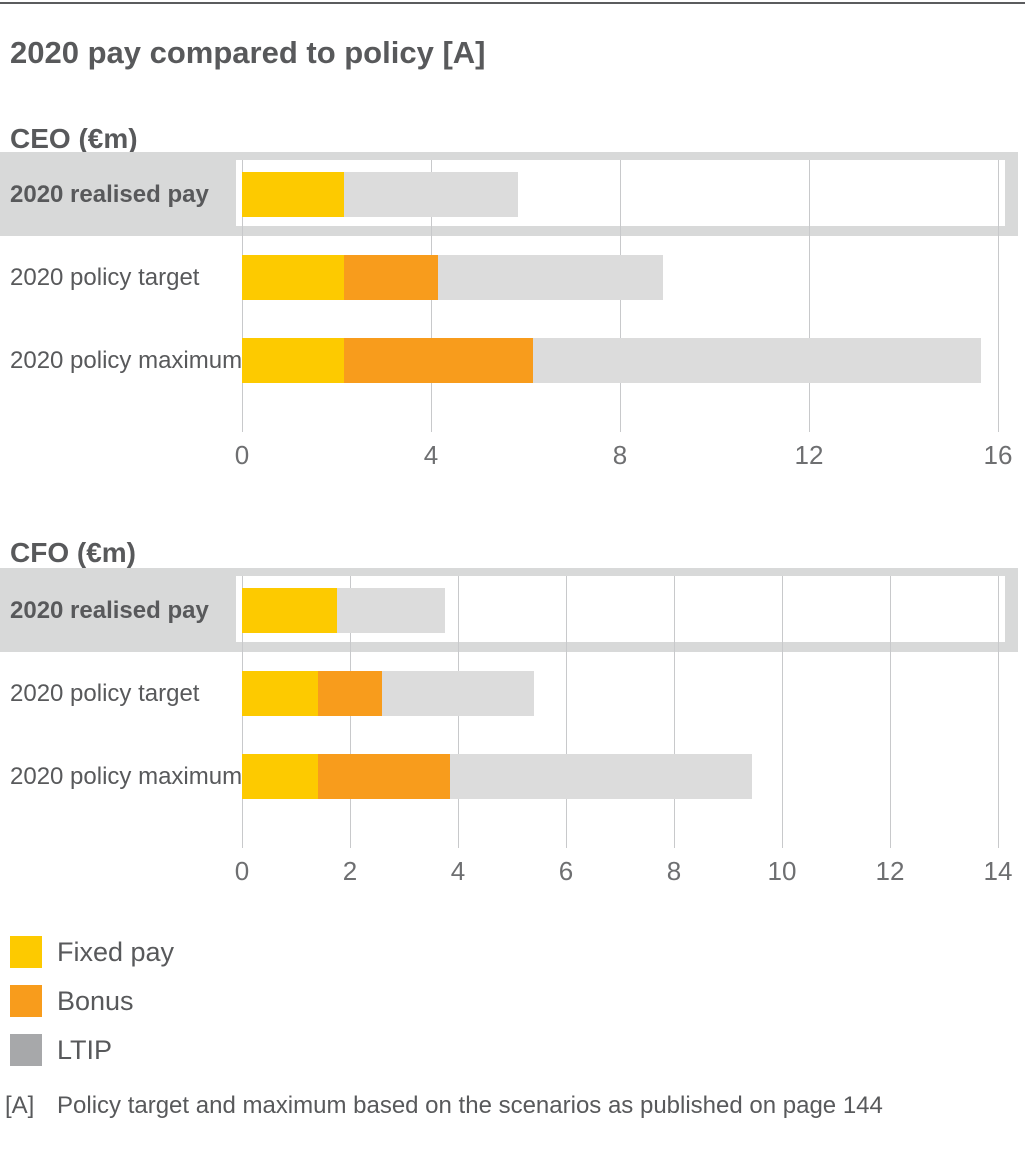 The width and height of the screenshot is (1025, 1174). I want to click on ceo-chart-title: CEO (€m), so click(74, 139).